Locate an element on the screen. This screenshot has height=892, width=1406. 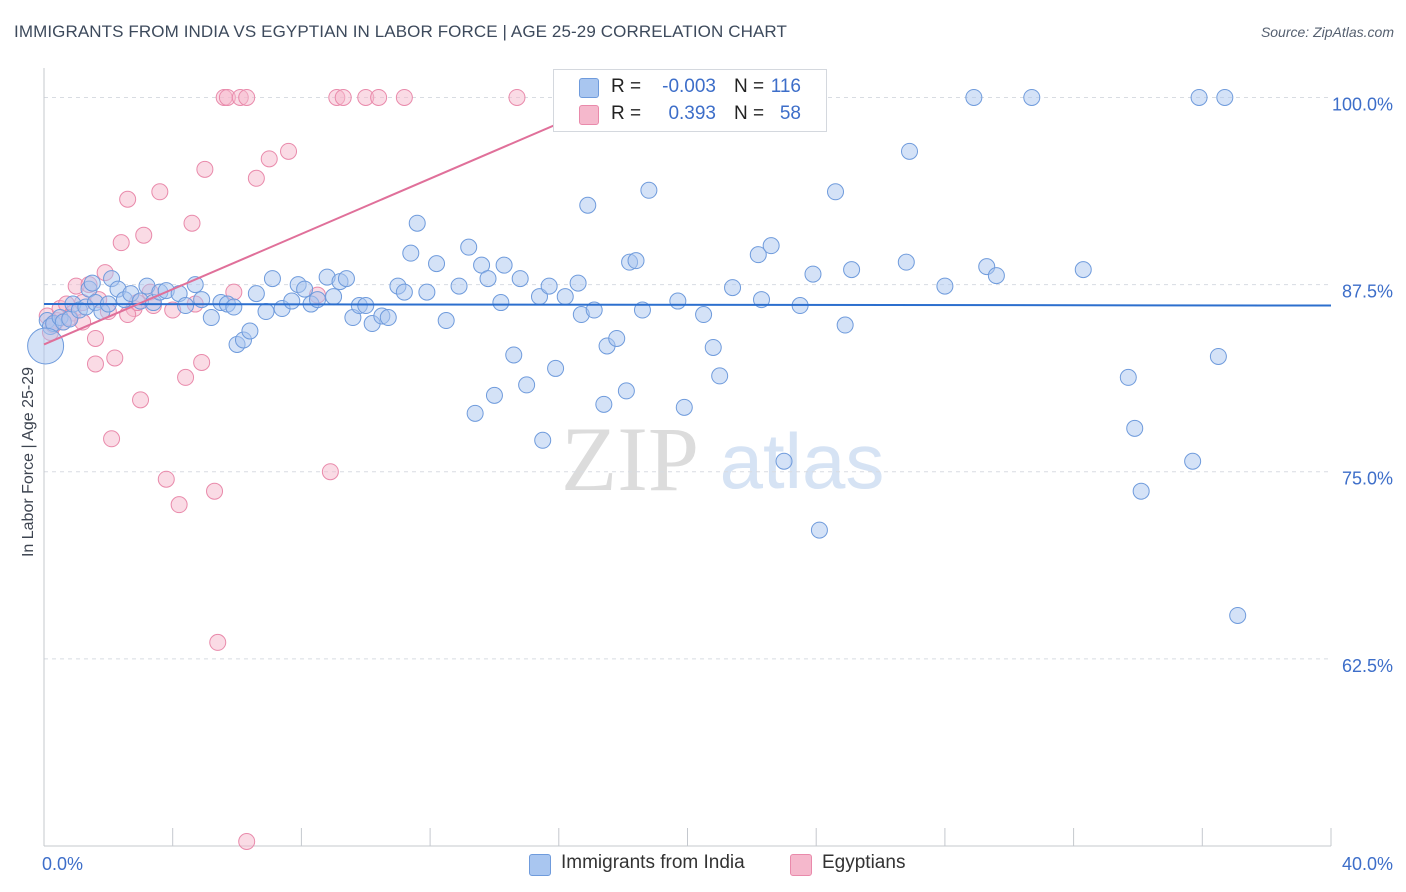
egyptians-legend-swatch is located at coordinates (801, 865).